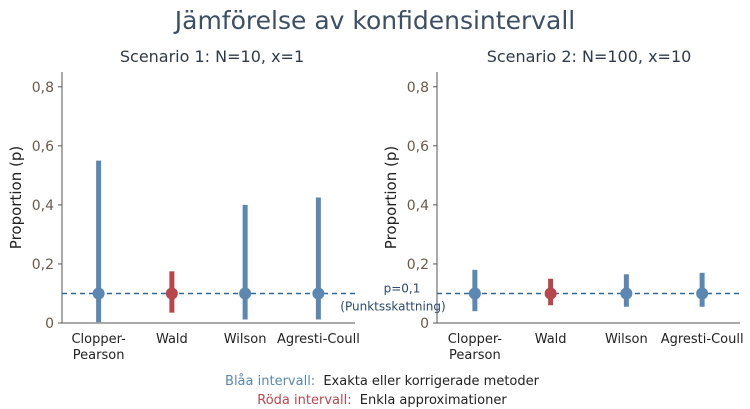 Image resolution: width=750 pixels, height=409 pixels. I want to click on legend-red-label: Röda intervall:, so click(304, 400).